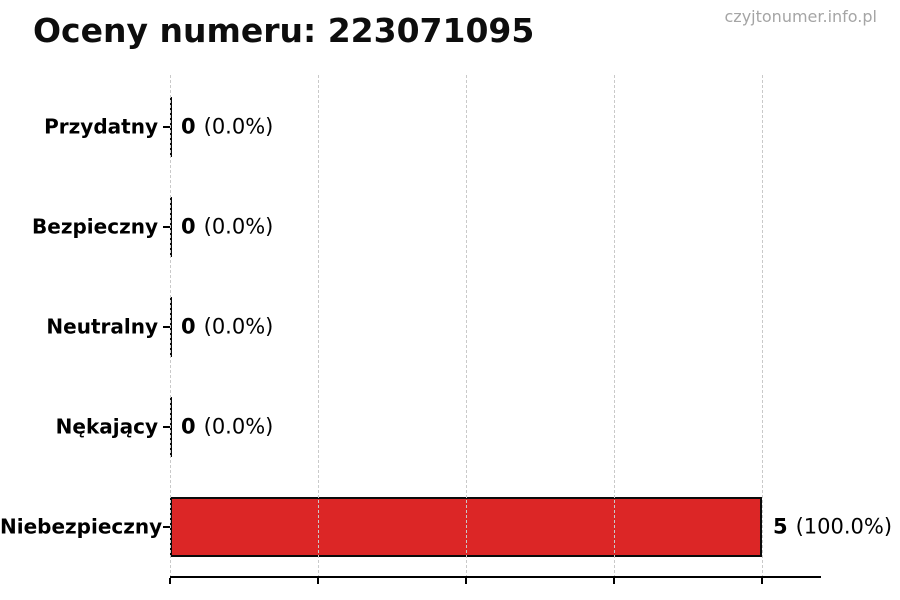 The width and height of the screenshot is (900, 600). Describe the element at coordinates (844, 526) in the screenshot. I see `value-percent: (100.0%)` at that location.